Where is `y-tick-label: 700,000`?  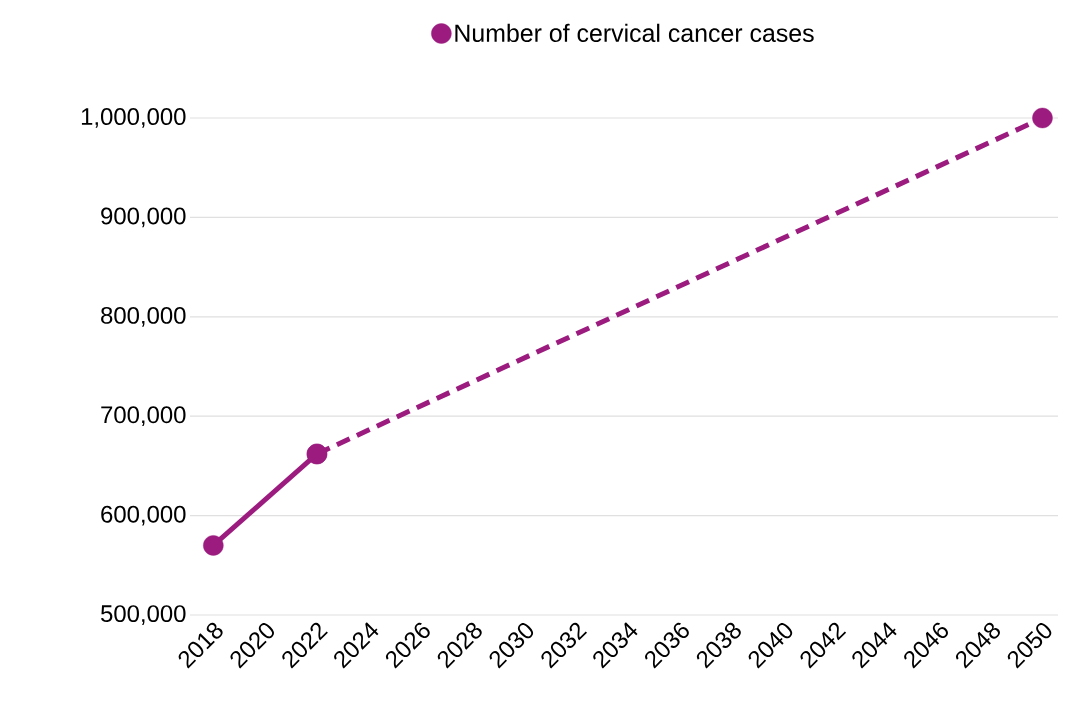 y-tick-label: 700,000 is located at coordinates (143, 416).